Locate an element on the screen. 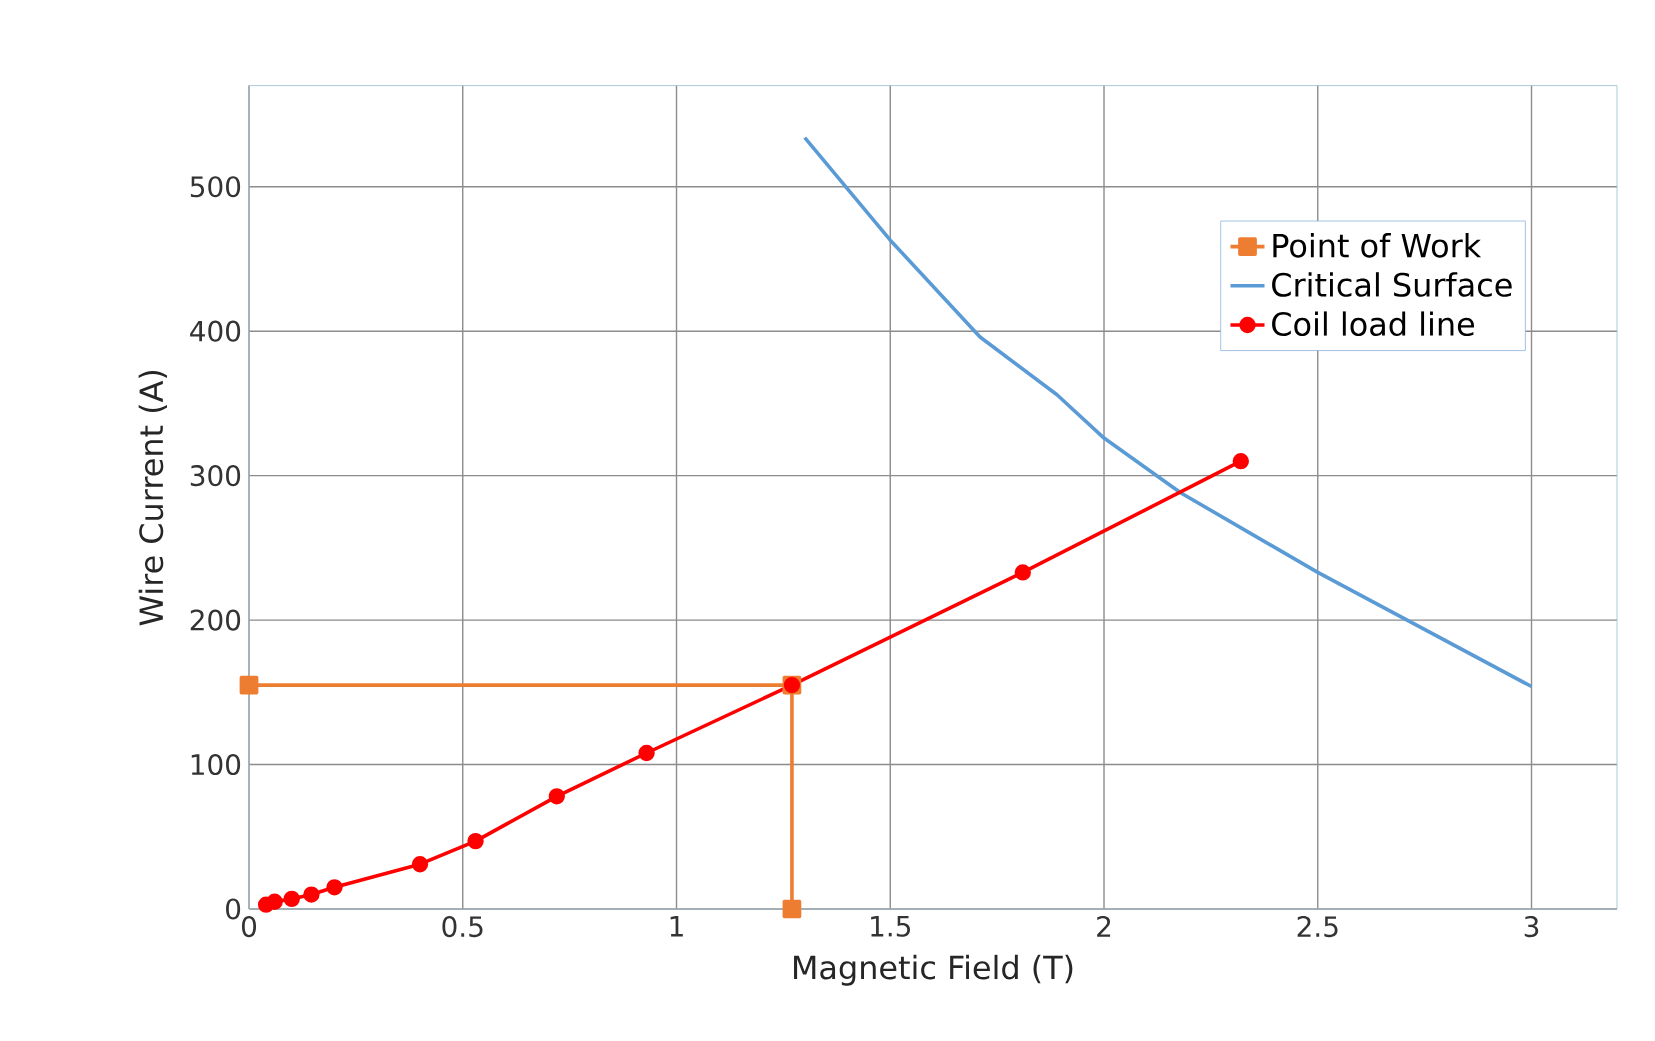 This screenshot has height=1041, width=1655. y-tick-label: 300 is located at coordinates (215, 476).